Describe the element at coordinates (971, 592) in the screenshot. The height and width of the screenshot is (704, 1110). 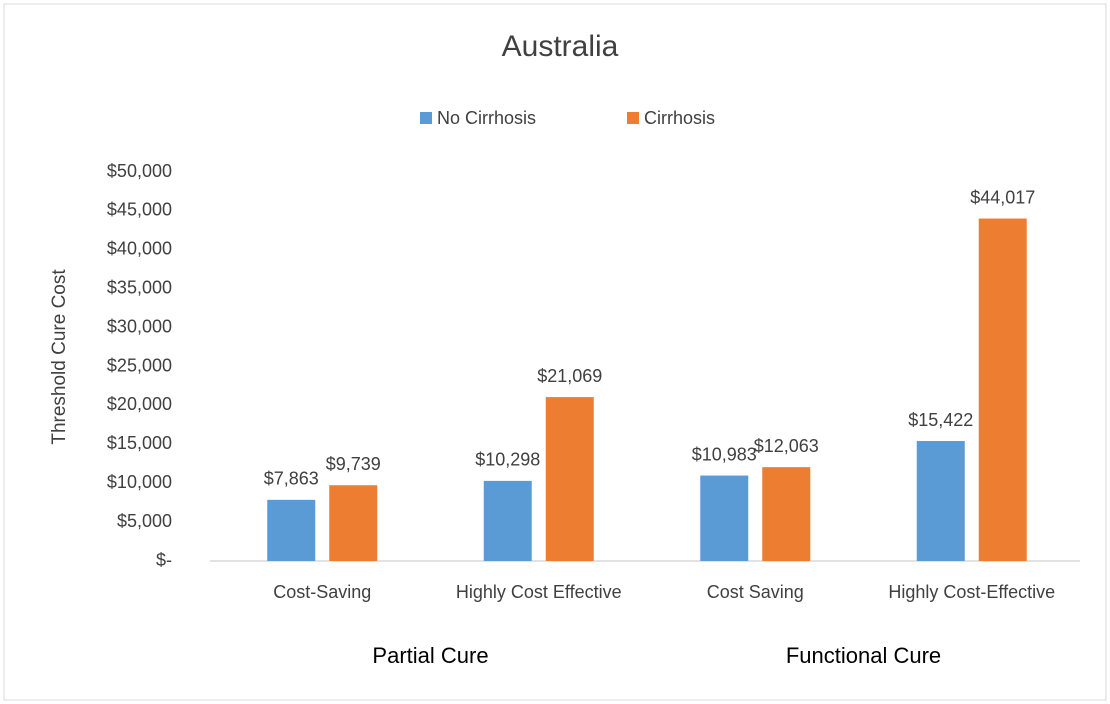
I see `x-tick-label: Highly Cost-Effective` at that location.